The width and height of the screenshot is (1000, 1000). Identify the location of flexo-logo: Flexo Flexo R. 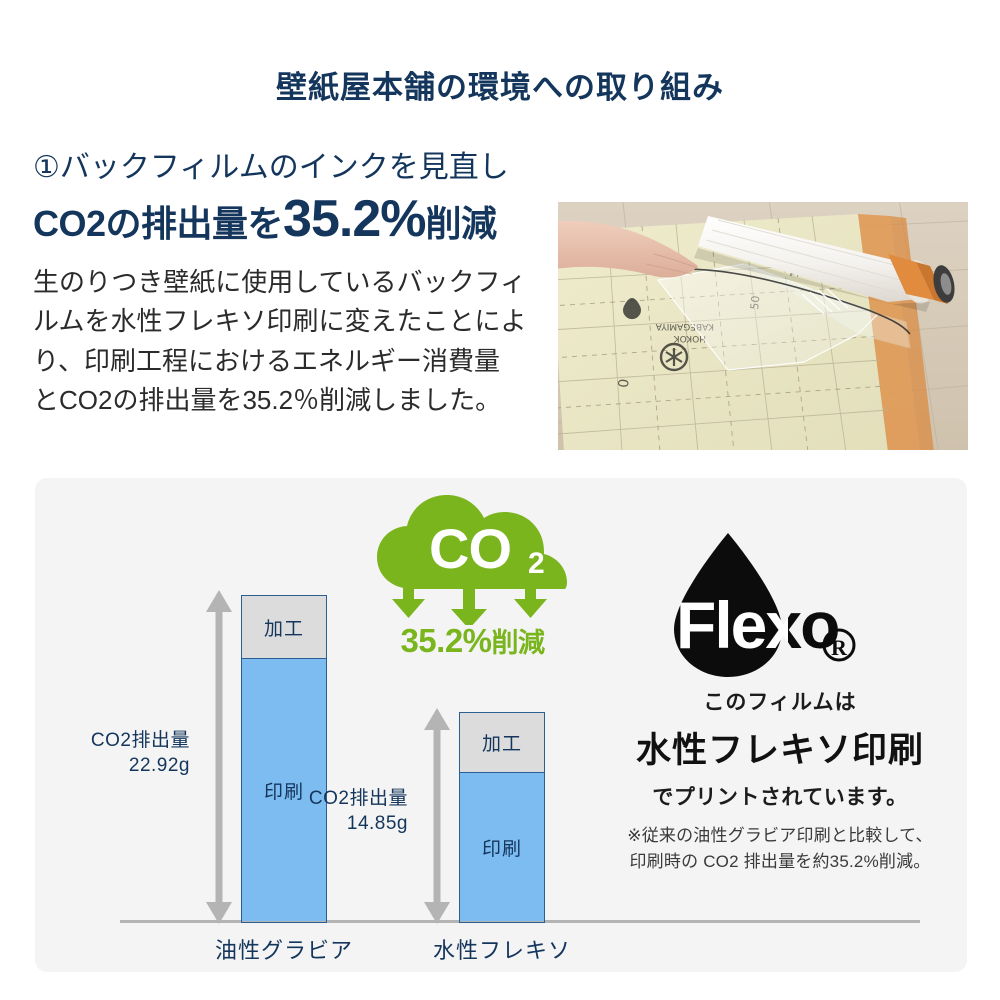
(780, 607).